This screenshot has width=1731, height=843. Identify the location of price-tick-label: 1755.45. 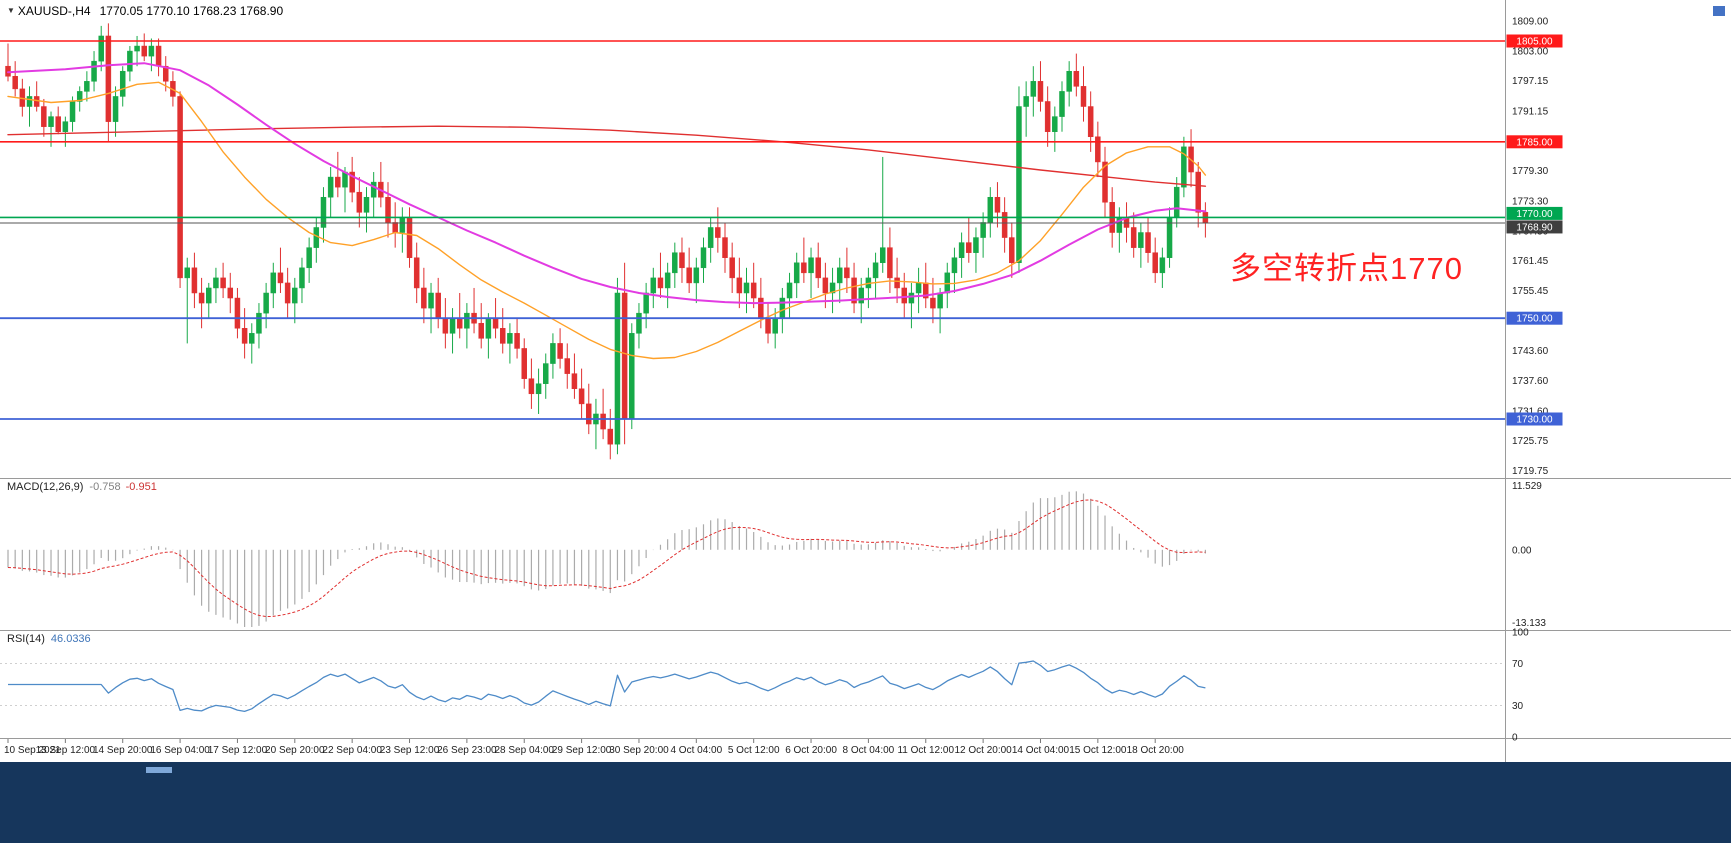
(1530, 291).